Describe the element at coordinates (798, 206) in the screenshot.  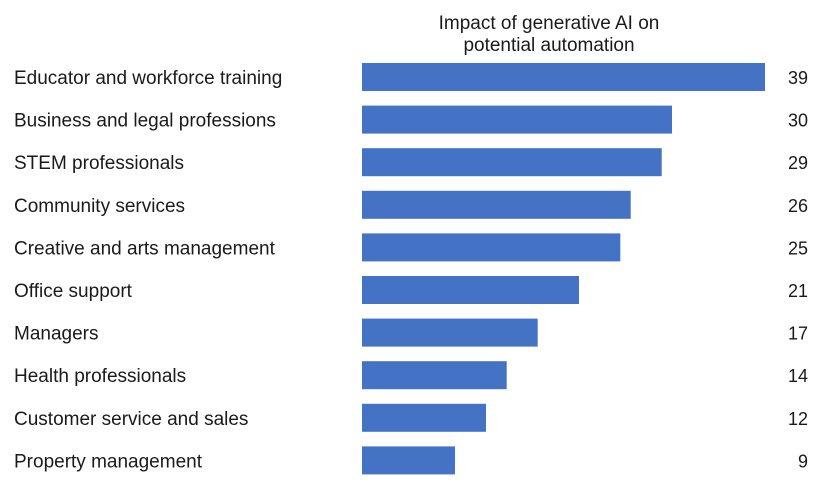
I see `value-label: 26` at that location.